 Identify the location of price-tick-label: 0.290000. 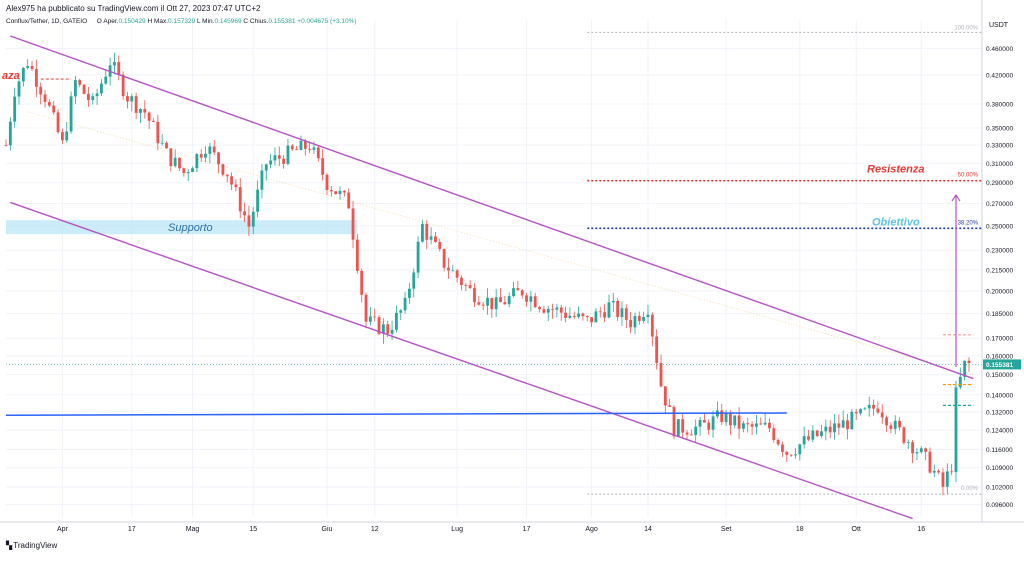
(999, 183).